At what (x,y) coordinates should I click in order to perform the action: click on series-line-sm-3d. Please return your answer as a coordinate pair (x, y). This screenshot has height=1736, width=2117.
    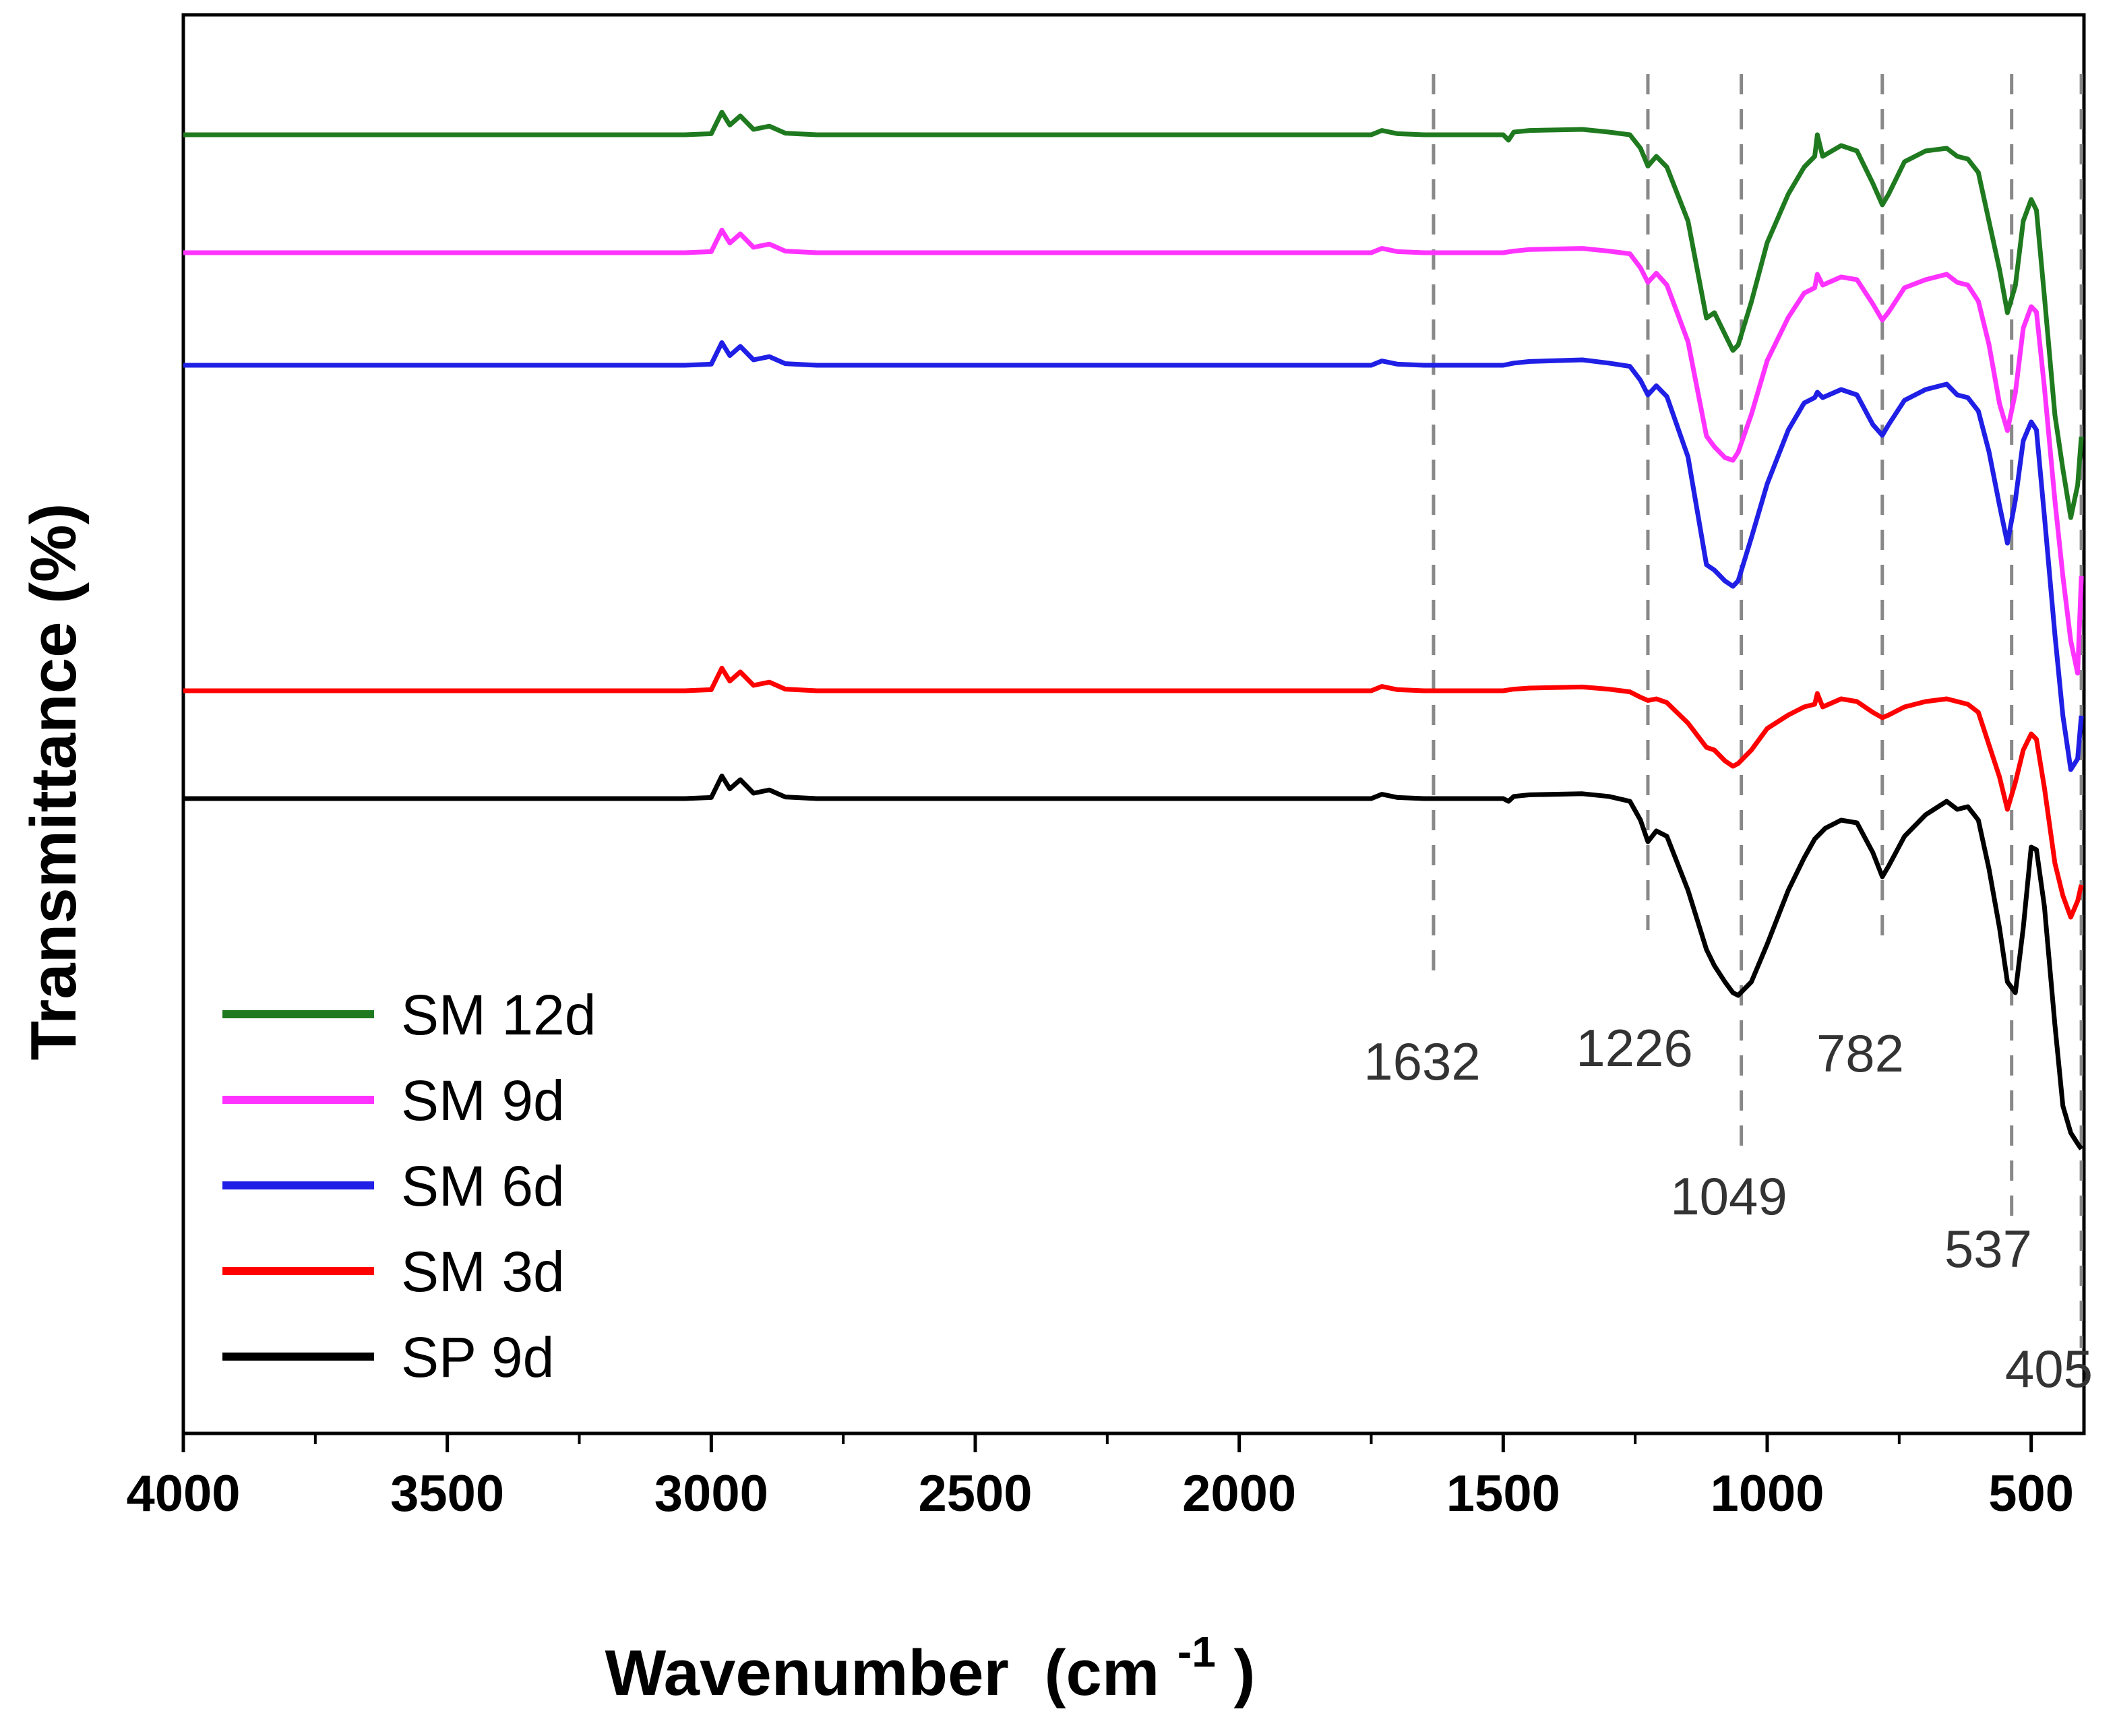
    Looking at the image, I should click on (1133, 792).